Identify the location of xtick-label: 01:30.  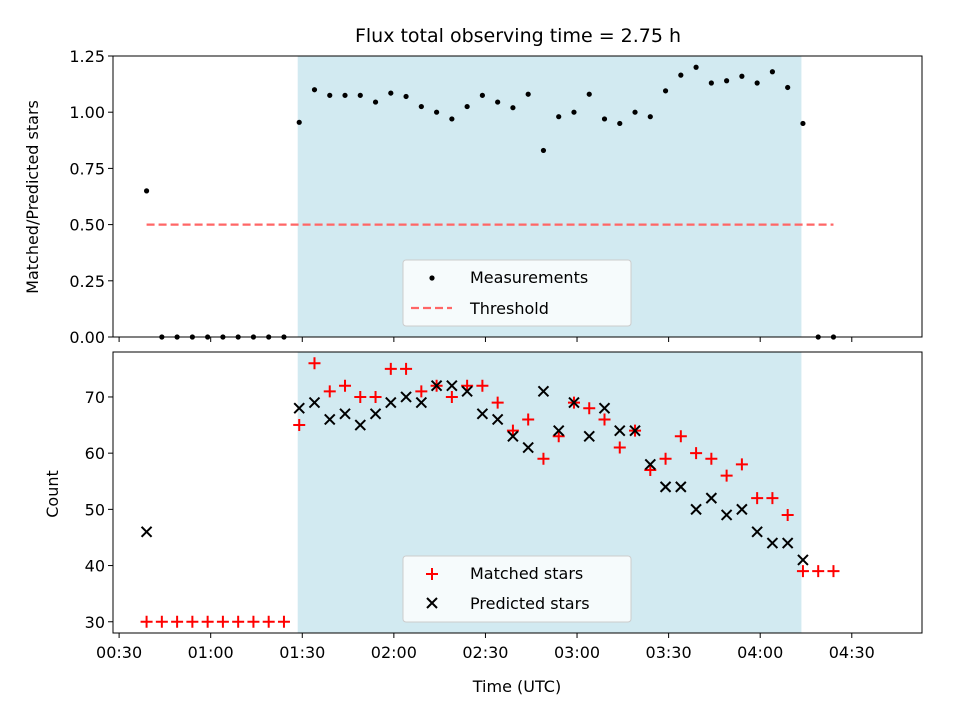
(302, 652).